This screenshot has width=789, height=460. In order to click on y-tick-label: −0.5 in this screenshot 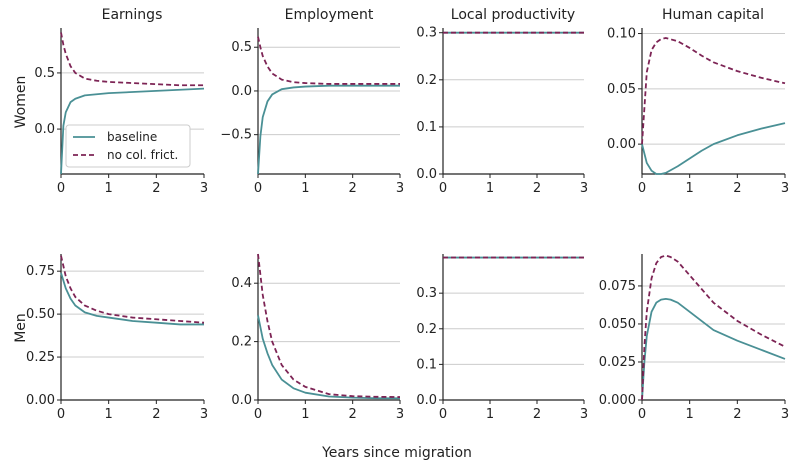, I will do `click(236, 135)`.